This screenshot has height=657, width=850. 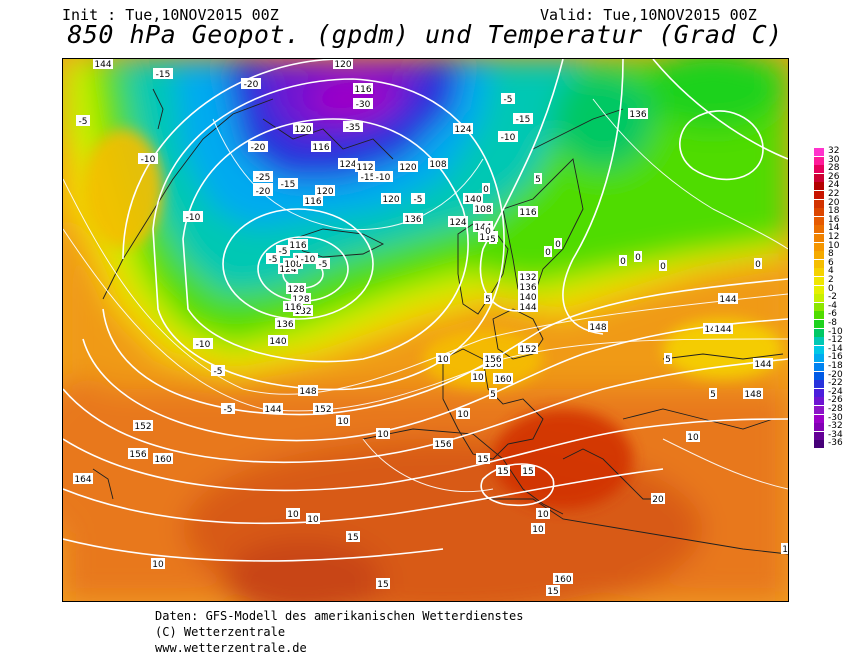 What do you see at coordinates (835, 374) in the screenshot?
I see `scale-label: -20` at bounding box center [835, 374].